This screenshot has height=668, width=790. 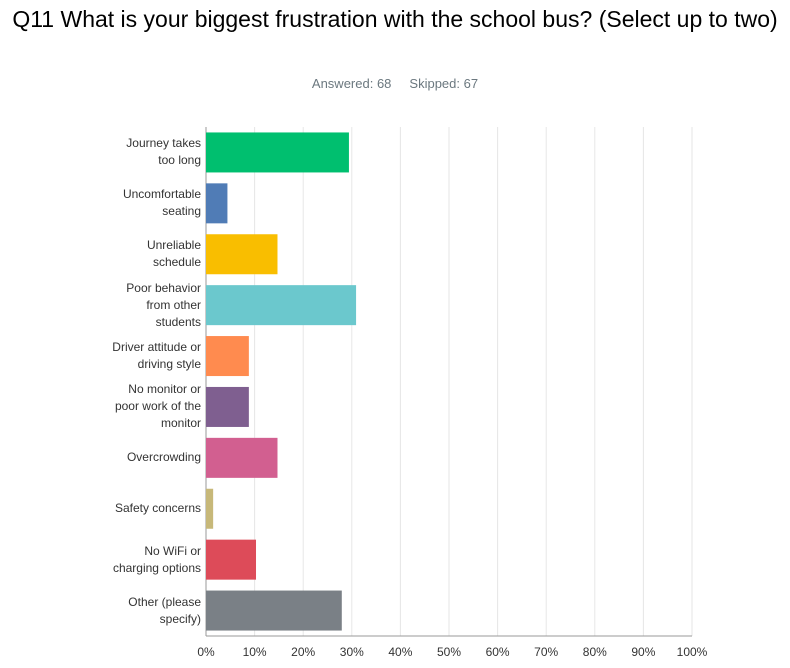 What do you see at coordinates (692, 652) in the screenshot?
I see `x-tick-label: 100%` at bounding box center [692, 652].